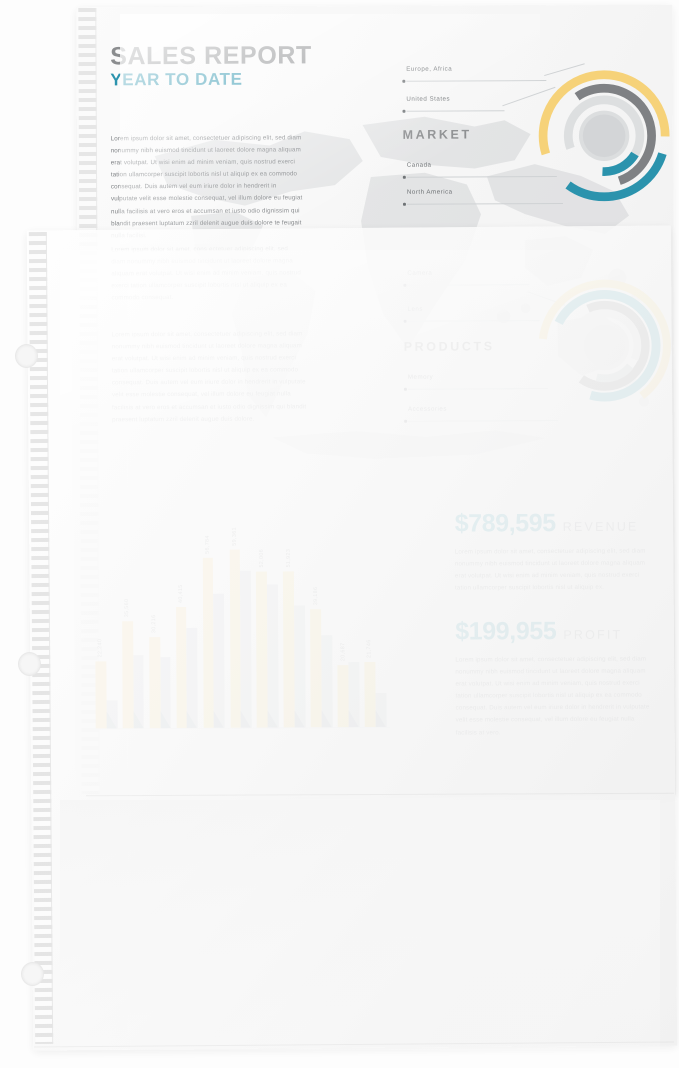  What do you see at coordinates (419, 165) in the screenshot?
I see `market-callout-canada: Canada` at bounding box center [419, 165].